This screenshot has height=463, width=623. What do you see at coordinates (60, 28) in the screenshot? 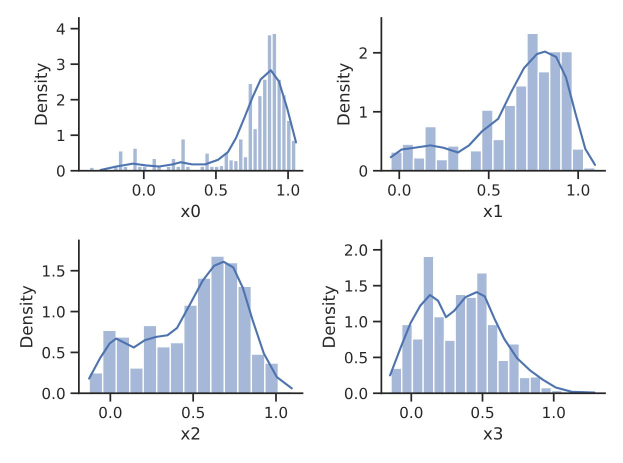
I see `y-tick-label: 4` at bounding box center [60, 28].